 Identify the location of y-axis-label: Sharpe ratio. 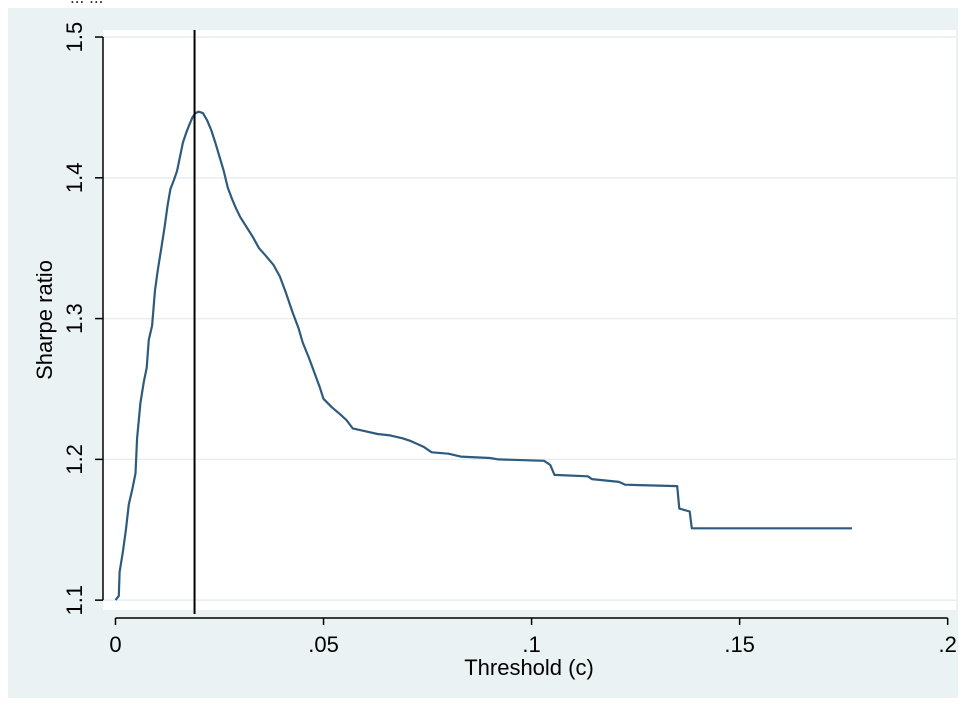
(44, 320).